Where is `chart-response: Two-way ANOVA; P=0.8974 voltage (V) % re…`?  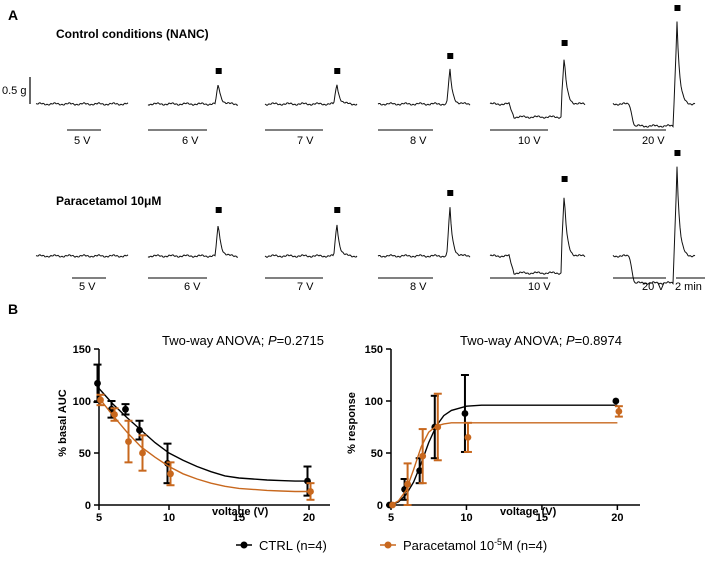 chart-response: Two-way ANOVA; P=0.8974 voltage (V) % re… is located at coordinates (493, 428).